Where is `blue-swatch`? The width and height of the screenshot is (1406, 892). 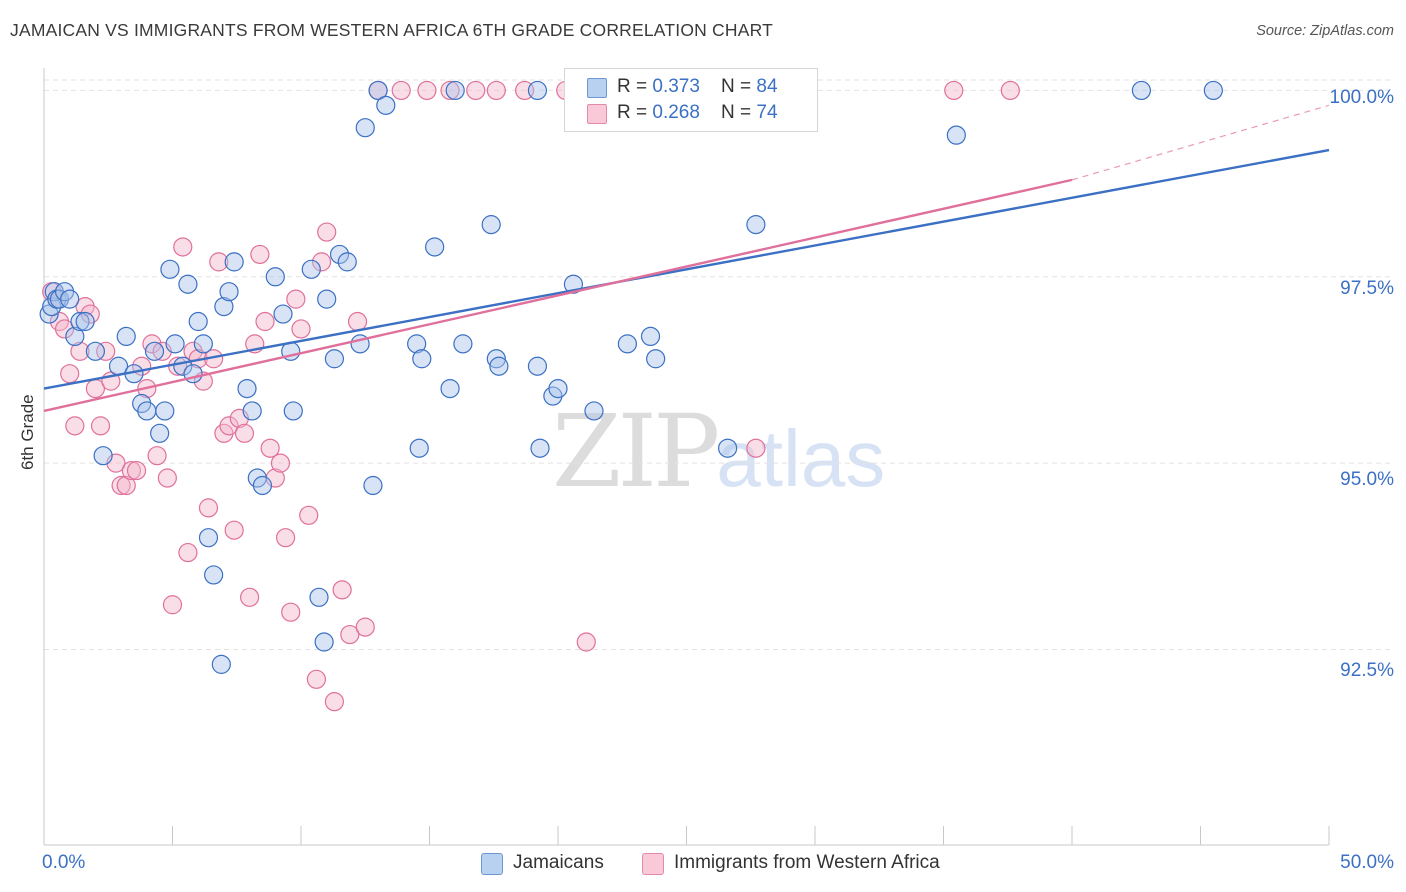 blue-swatch is located at coordinates (492, 864).